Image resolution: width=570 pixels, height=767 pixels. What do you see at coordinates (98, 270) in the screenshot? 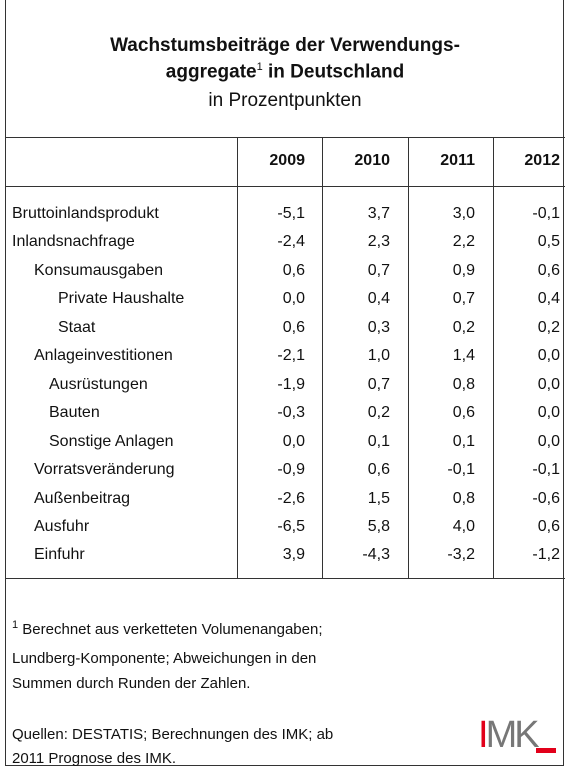
I see `row-label: Konsumausgaben` at bounding box center [98, 270].